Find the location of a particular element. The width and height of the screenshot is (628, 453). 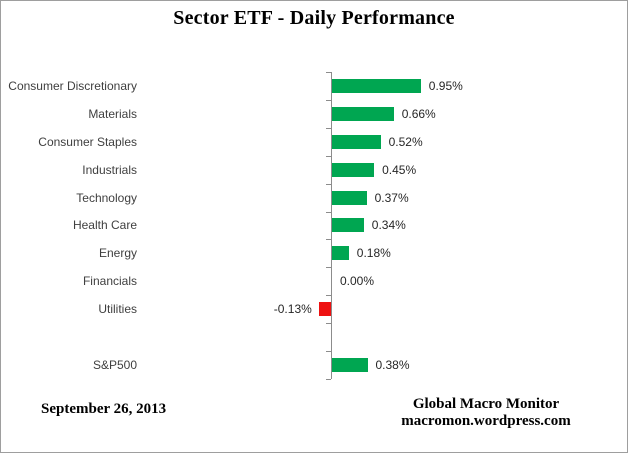

source-name: Global Macro Monitor is located at coordinates (486, 404).